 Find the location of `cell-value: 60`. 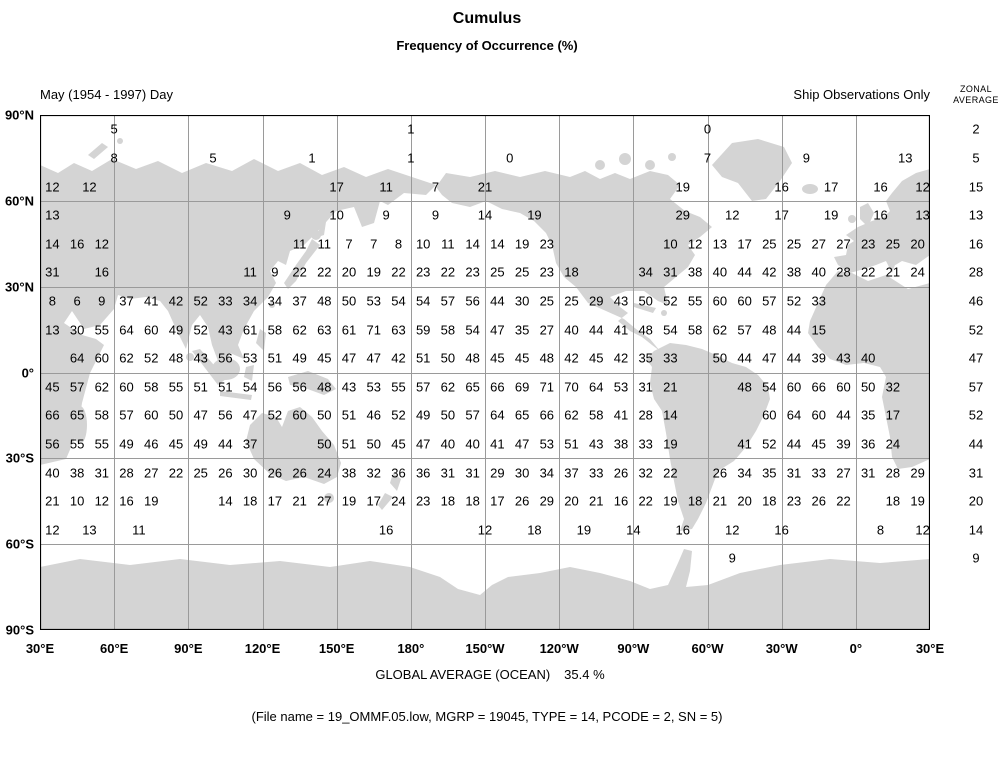

cell-value: 60 is located at coordinates (151, 415).